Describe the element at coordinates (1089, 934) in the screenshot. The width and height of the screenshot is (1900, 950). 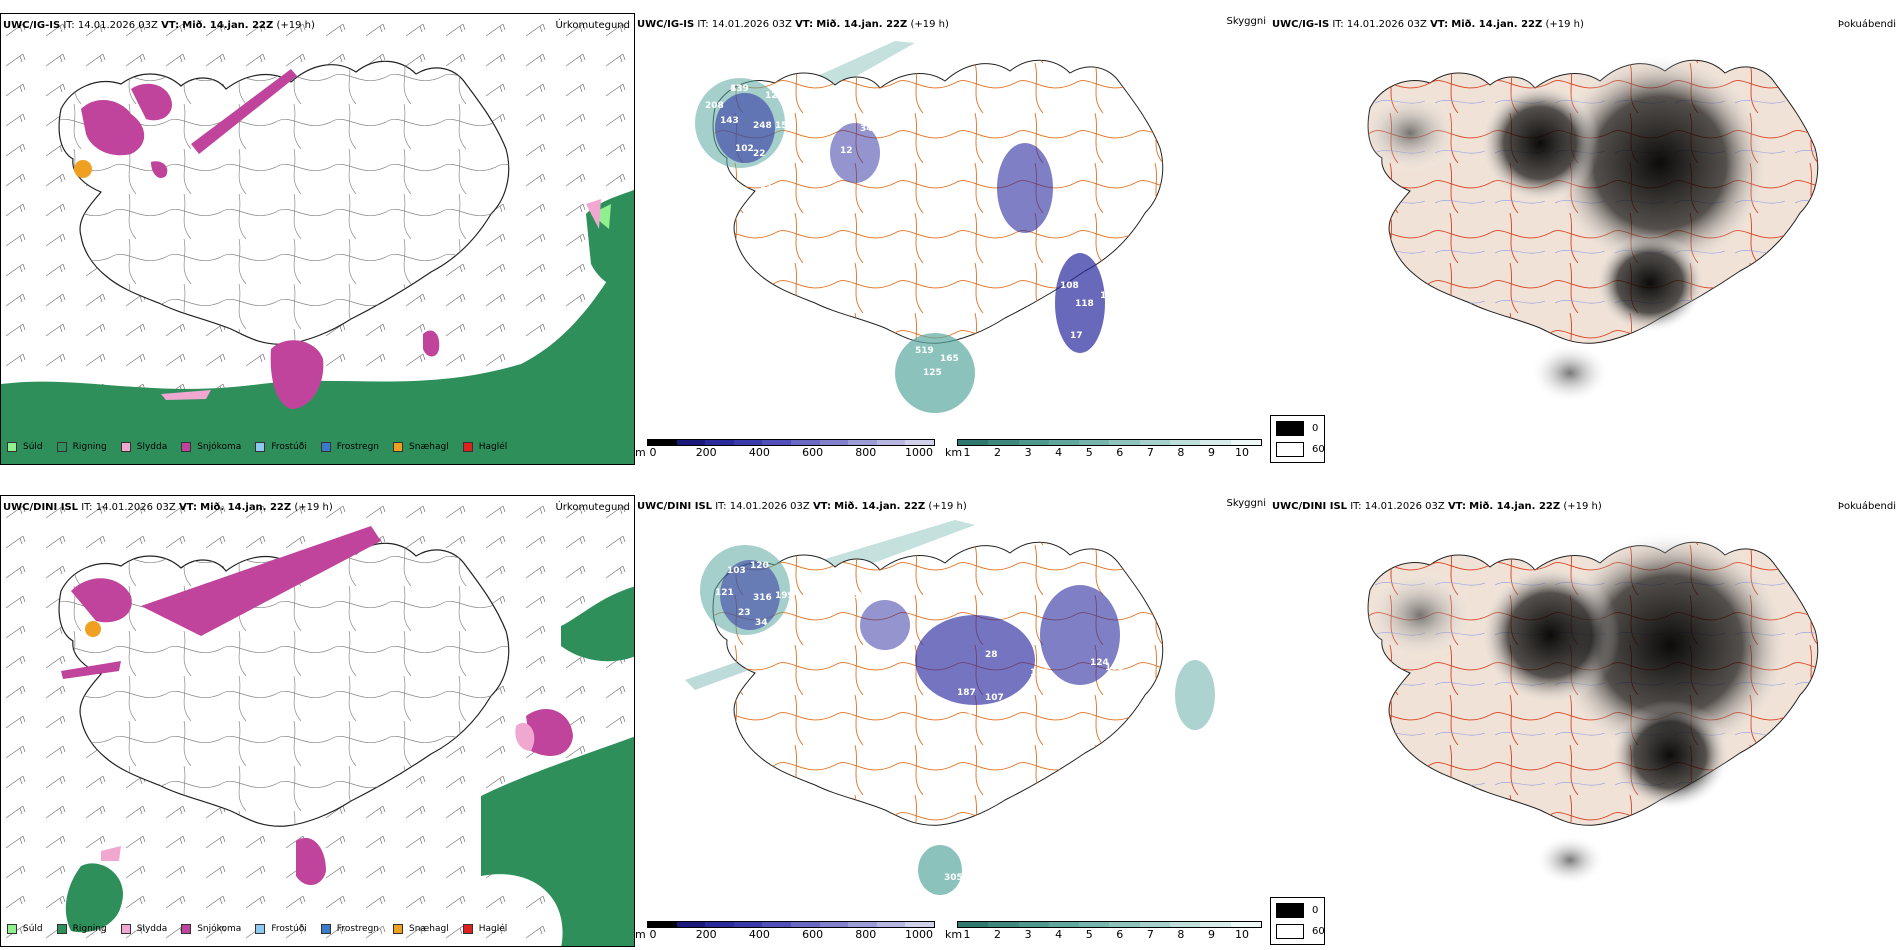
I see `colorbar-tick: 5` at that location.